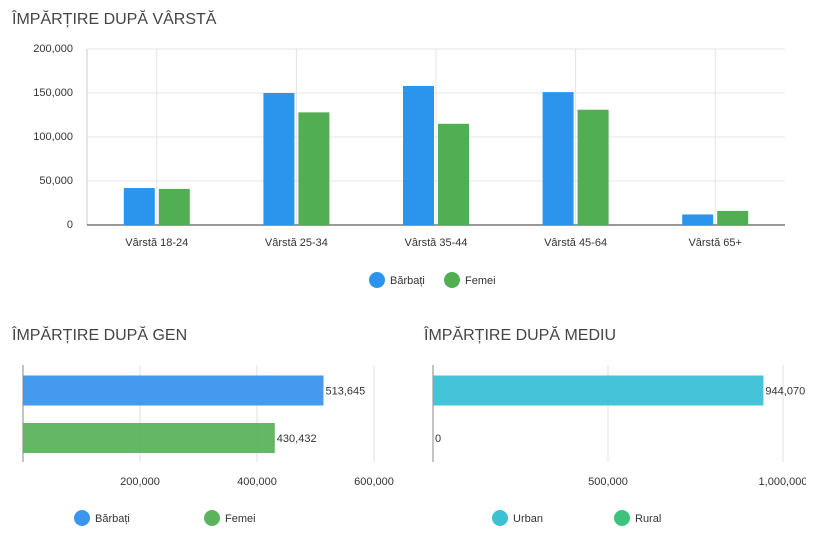 This screenshot has height=541, width=821. Describe the element at coordinates (648, 519) in the screenshot. I see `legend-label: Rural` at that location.